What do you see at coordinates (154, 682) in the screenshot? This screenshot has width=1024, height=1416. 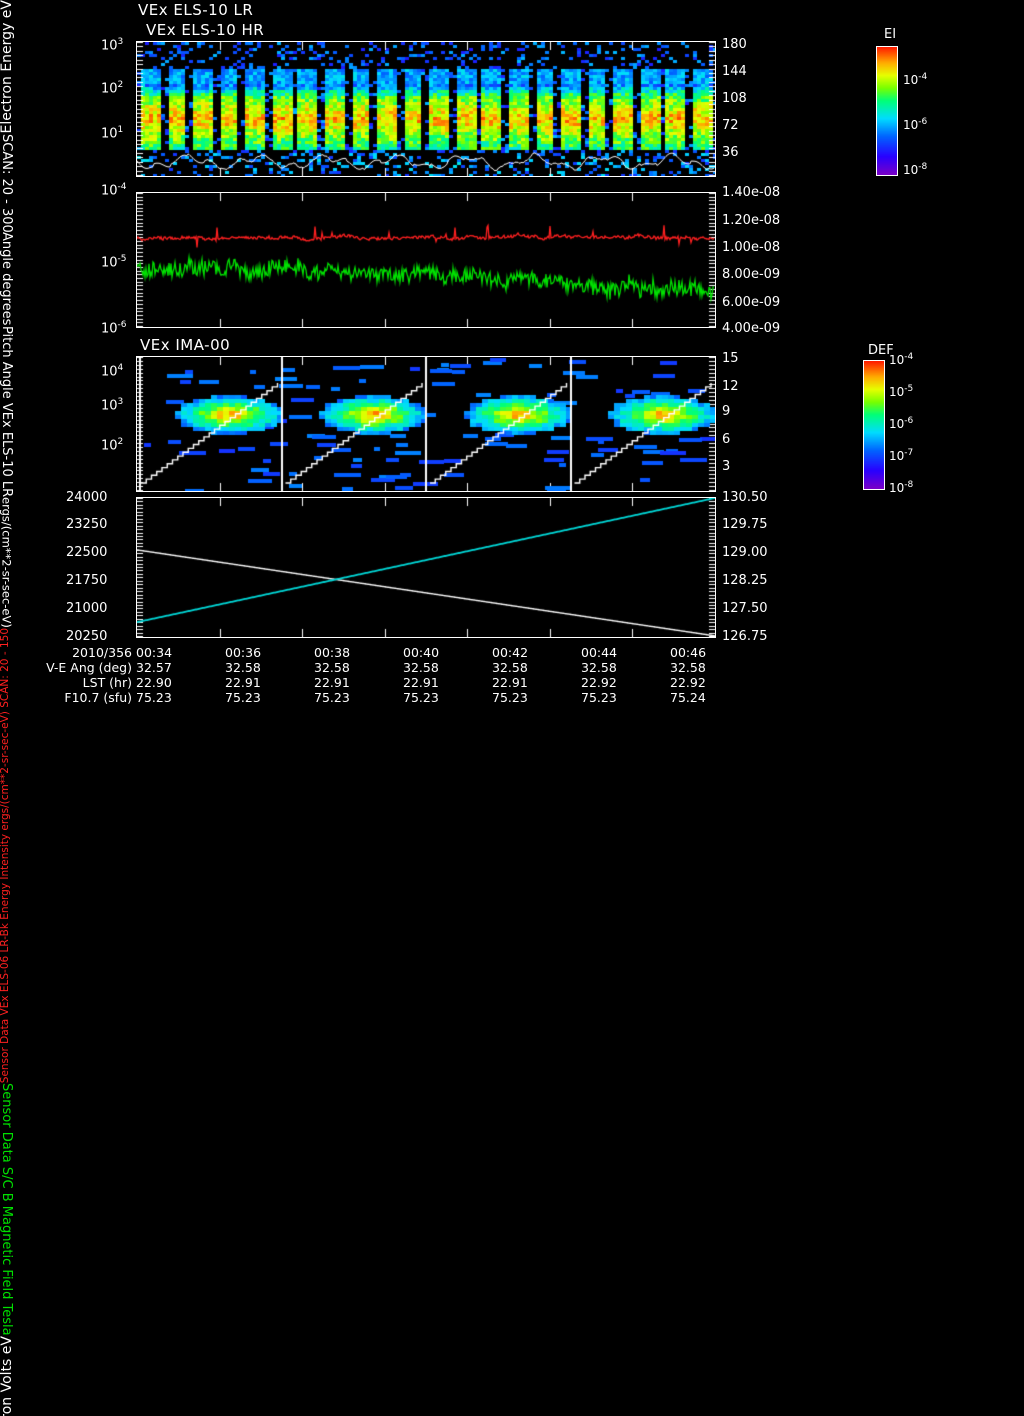 I see `bottom-table-cell-r2-c0: 22.90` at bounding box center [154, 682].